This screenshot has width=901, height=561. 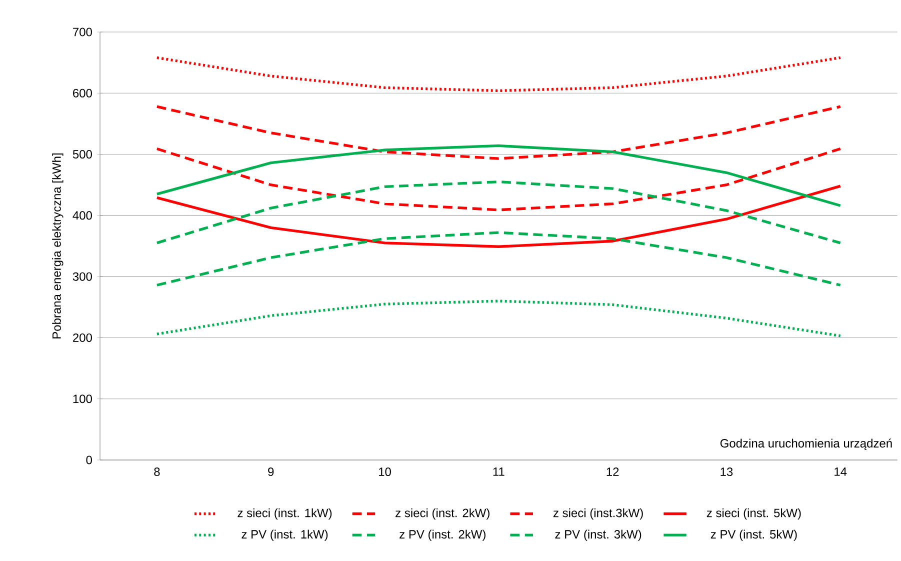 I want to click on x-axis-title: Godzina uruchomienia urządzeń, so click(x=806, y=444).